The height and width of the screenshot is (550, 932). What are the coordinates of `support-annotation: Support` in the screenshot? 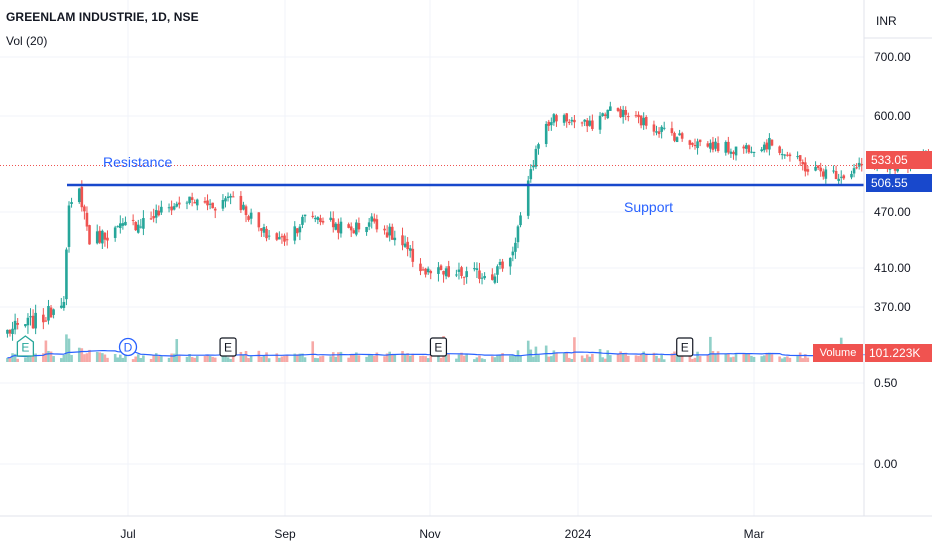 It's located at (648, 207).